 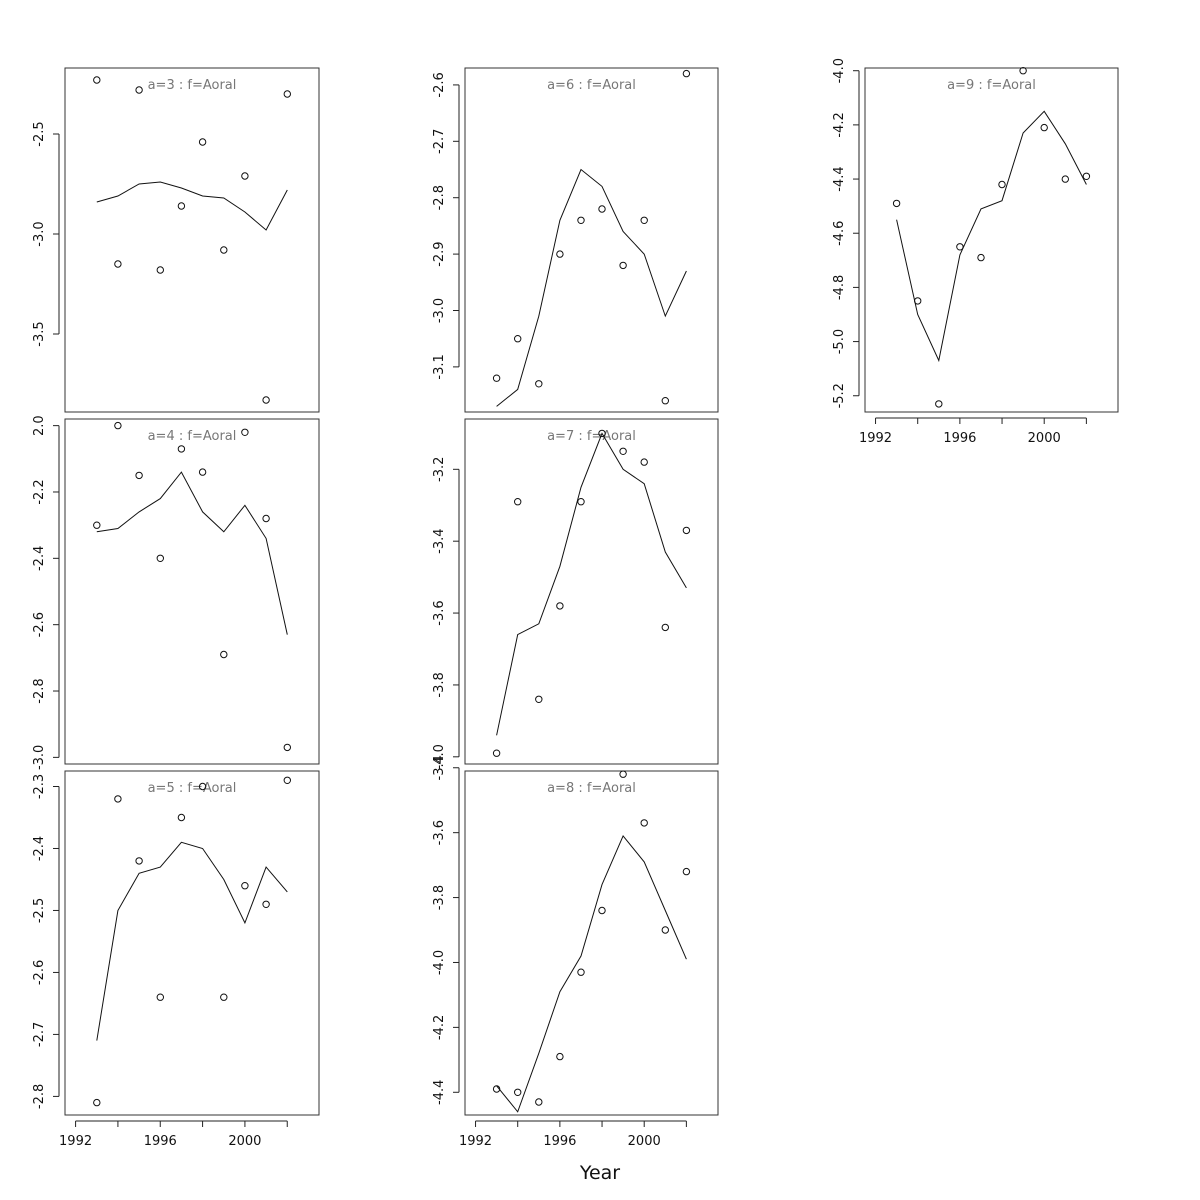 What do you see at coordinates (192, 85) in the screenshot?
I see `panel-title: a=3 : f=Aoral` at bounding box center [192, 85].